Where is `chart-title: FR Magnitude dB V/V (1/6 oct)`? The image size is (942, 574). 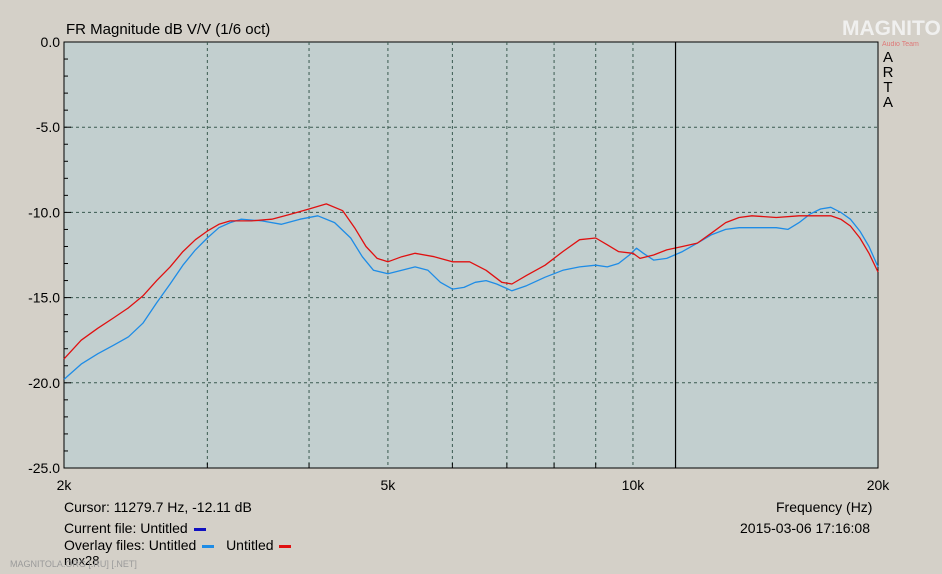 chart-title: FR Magnitude dB V/V (1/6 oct) is located at coordinates (168, 29).